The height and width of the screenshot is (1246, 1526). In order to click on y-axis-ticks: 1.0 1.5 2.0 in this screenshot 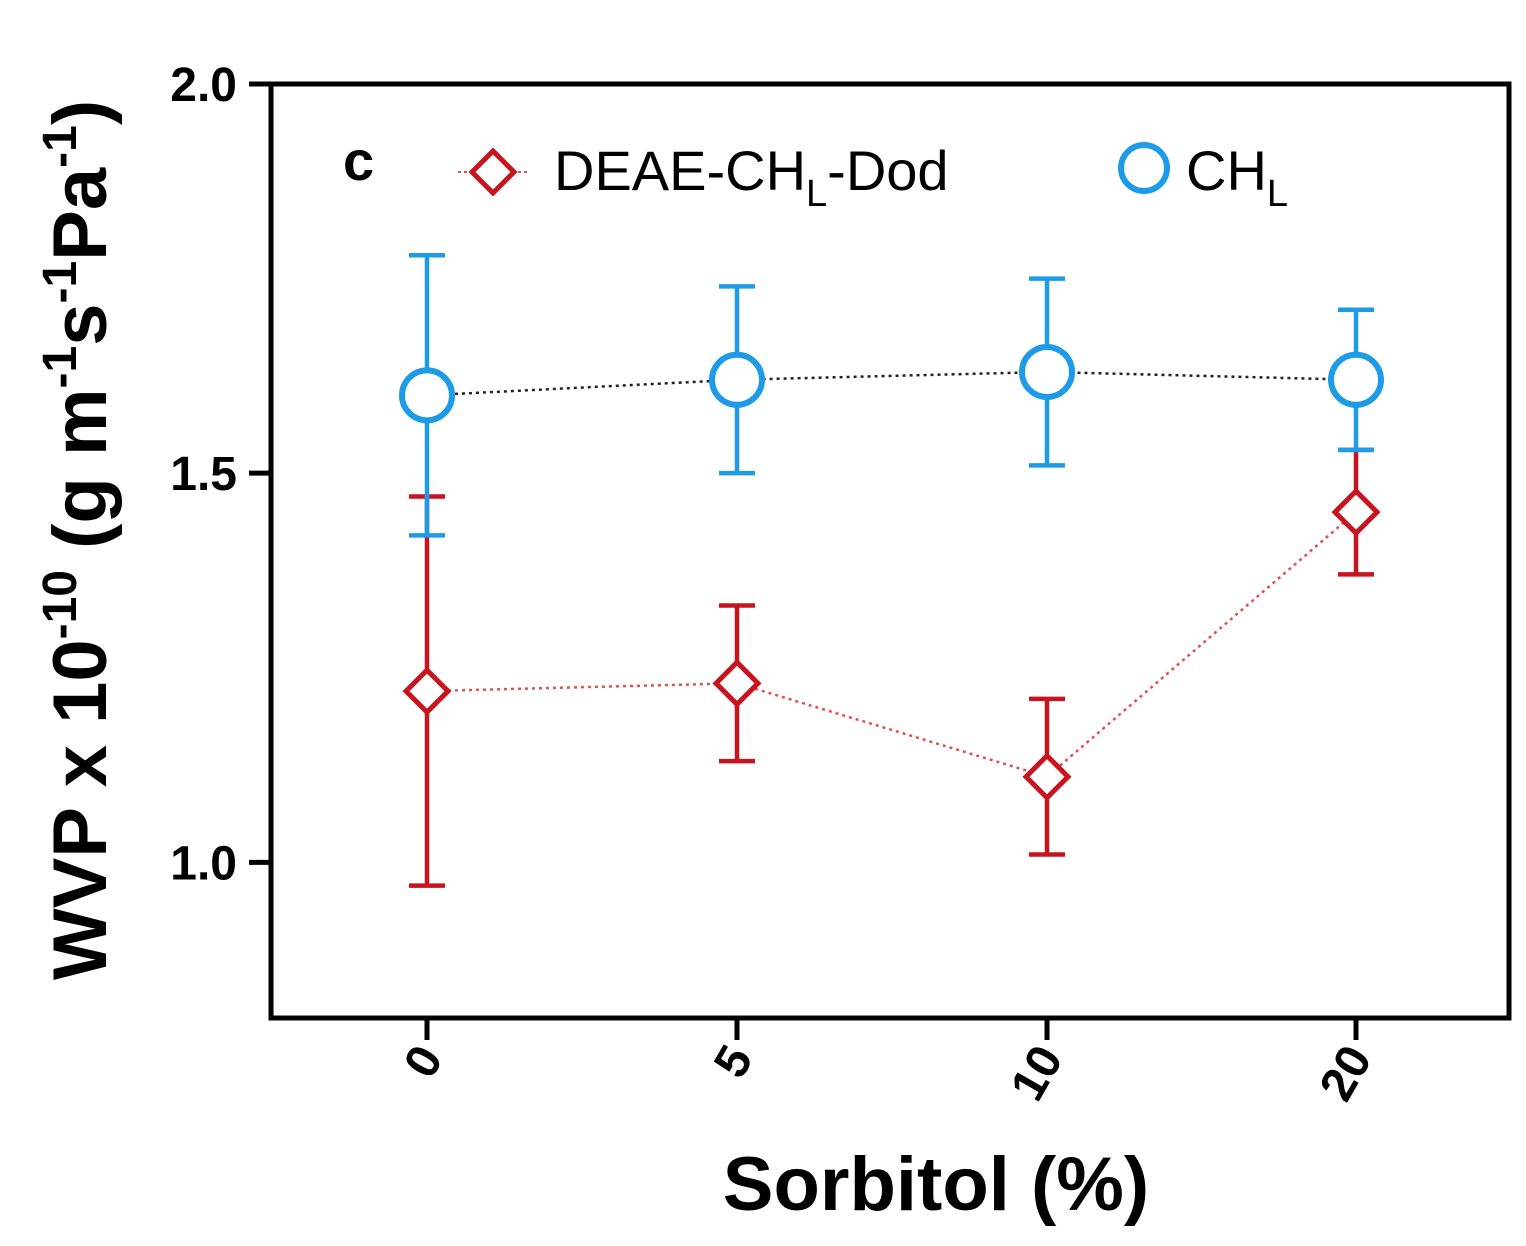, I will do `click(220, 474)`.